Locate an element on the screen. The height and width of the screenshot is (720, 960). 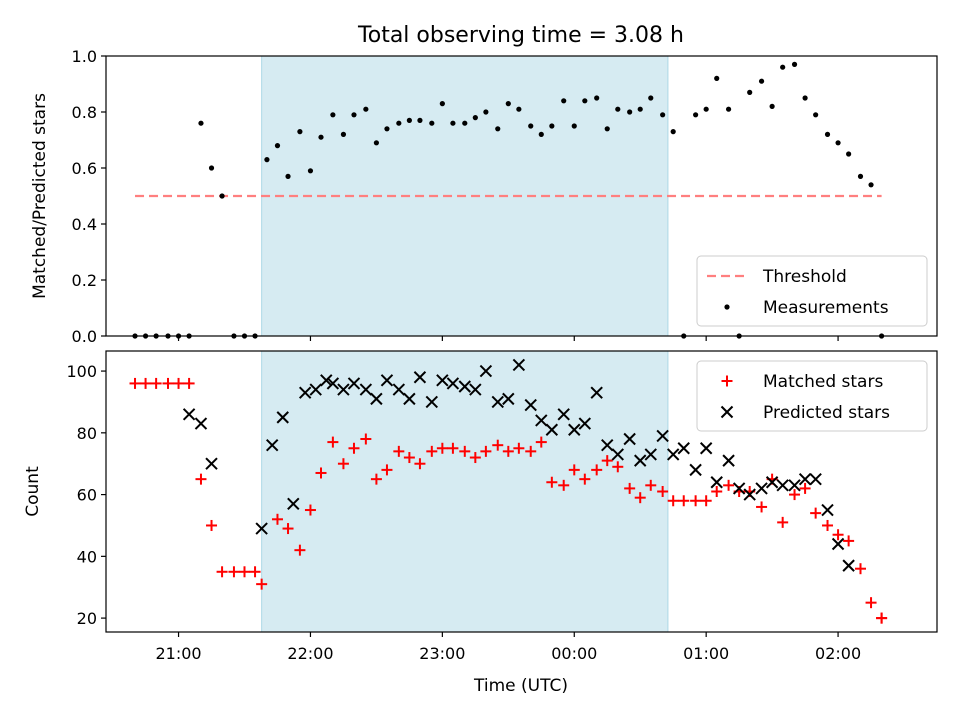
y-tick-label: 1.0 is located at coordinates (84, 56).